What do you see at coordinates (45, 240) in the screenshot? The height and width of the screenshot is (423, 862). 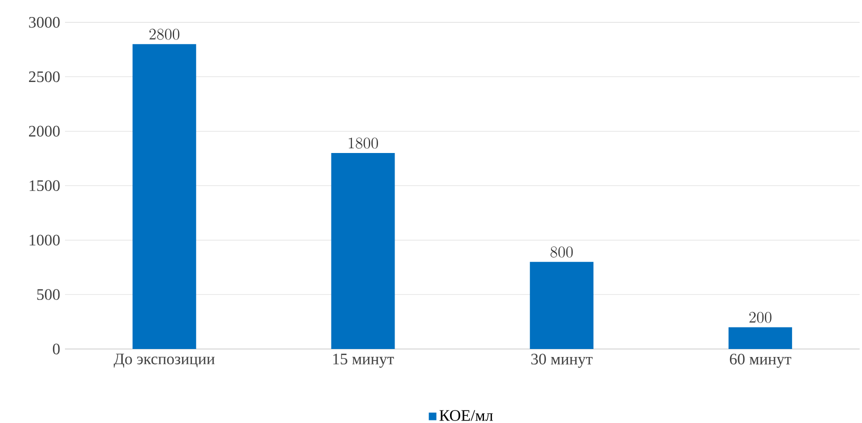 I see `y-tick-label: 1000` at bounding box center [45, 240].